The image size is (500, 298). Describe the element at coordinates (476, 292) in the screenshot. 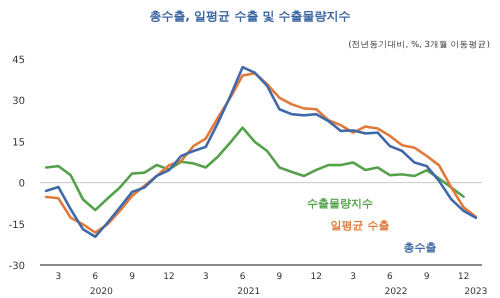

I see `text: 2023` at that location.